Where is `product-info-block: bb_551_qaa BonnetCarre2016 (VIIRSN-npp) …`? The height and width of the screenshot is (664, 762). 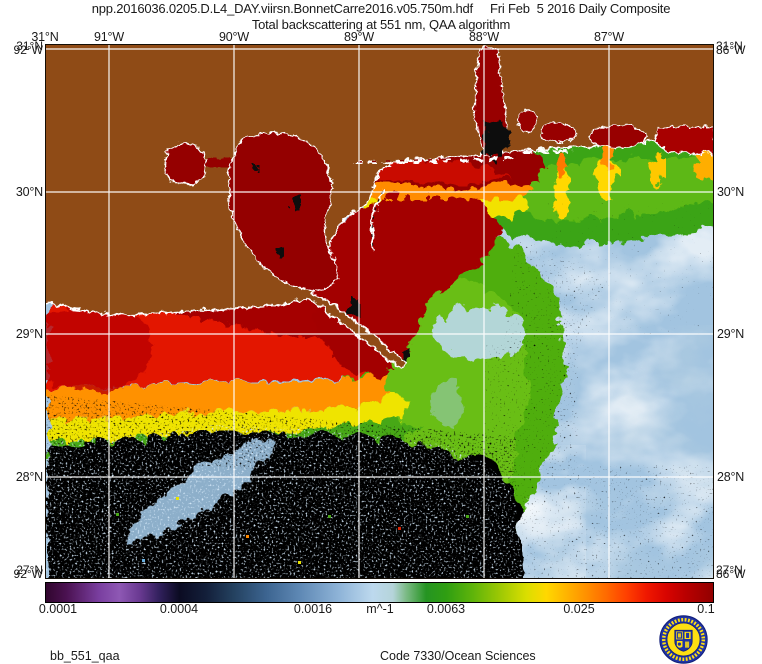 product-info-block: bb_551_qaa BonnetCarre2016 (VIIRSN-npp) … is located at coordinates (138, 641).